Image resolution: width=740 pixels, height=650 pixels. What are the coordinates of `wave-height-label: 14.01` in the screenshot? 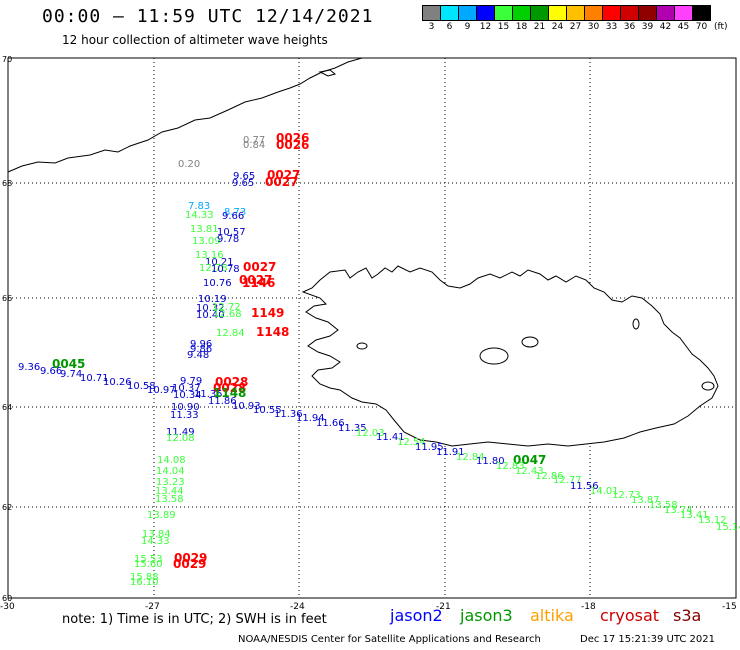 It's located at (604, 491).